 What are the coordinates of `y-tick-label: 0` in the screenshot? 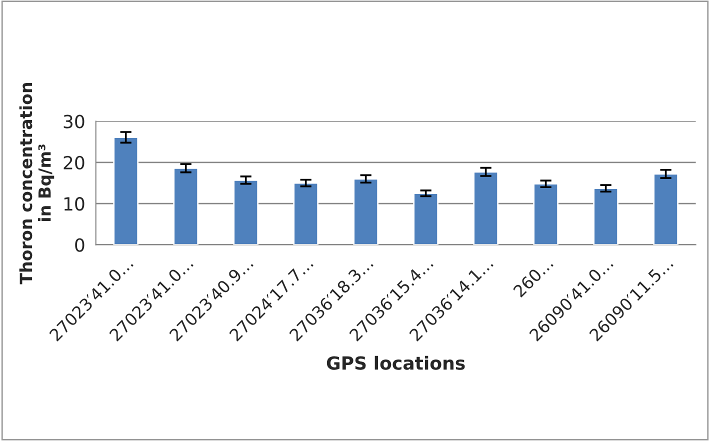 It's located at (79, 245).